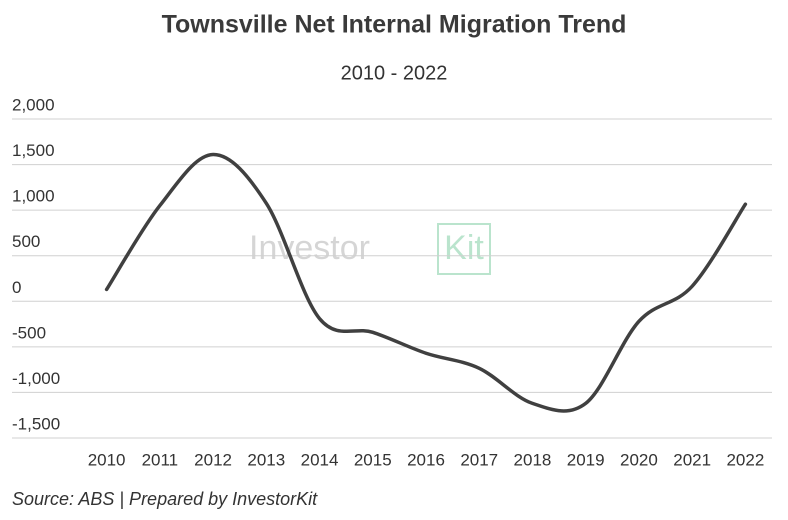  What do you see at coordinates (165, 499) in the screenshot?
I see `source-note: Source: ABS | Prepared by InvestorKit` at bounding box center [165, 499].